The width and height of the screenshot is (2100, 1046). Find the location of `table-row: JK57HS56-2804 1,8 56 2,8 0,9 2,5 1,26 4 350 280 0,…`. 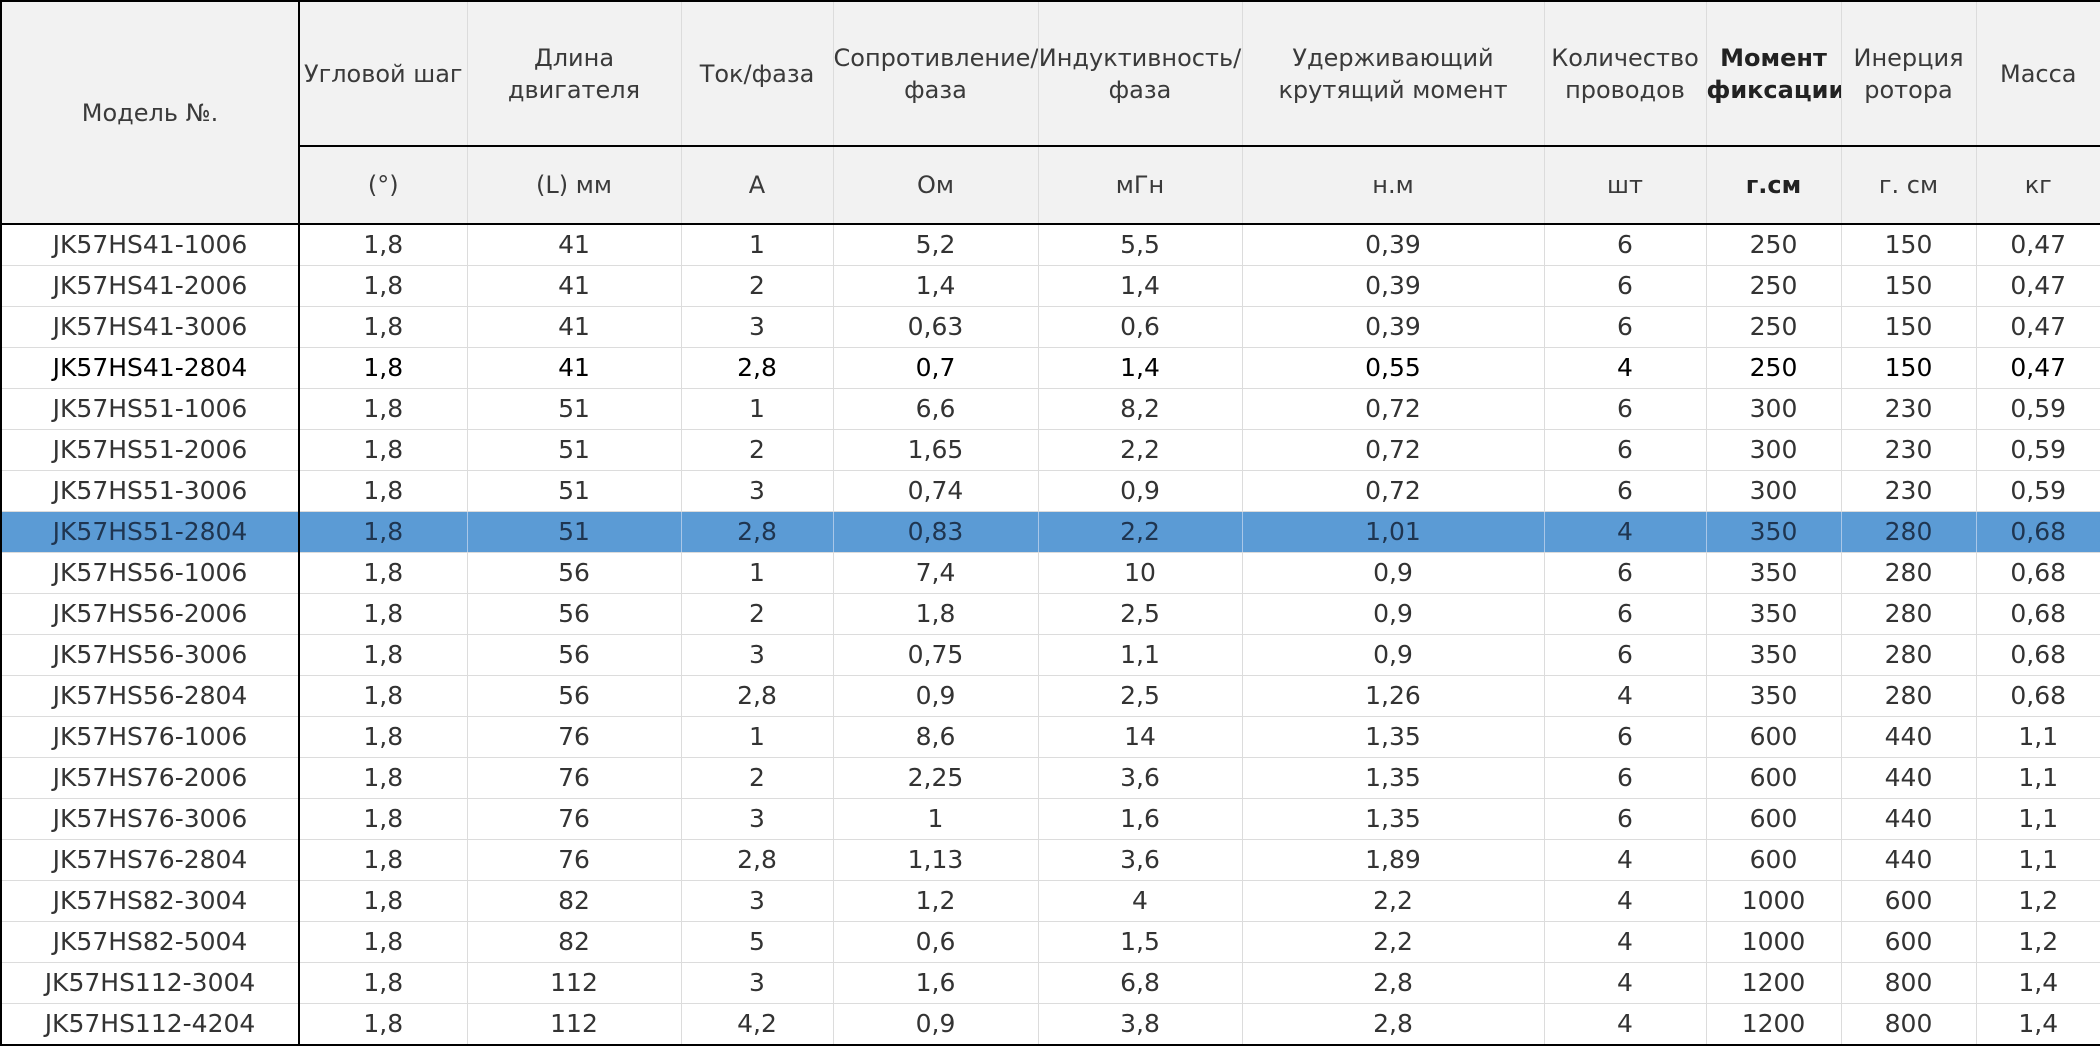

table-row: JK57HS56-2804 1,8 56 2,8 0,9 2,5 1,26 4 350 280 0,… is located at coordinates (1050, 696).